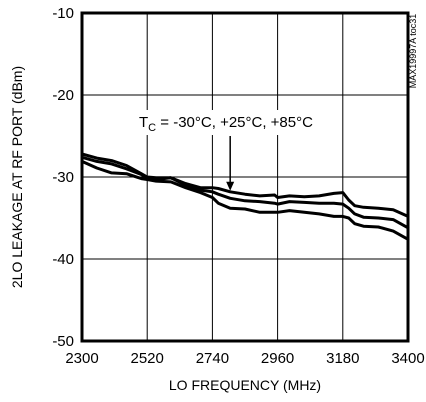  What do you see at coordinates (143, 122) in the screenshot?
I see `annotation-prefix: T` at bounding box center [143, 122].